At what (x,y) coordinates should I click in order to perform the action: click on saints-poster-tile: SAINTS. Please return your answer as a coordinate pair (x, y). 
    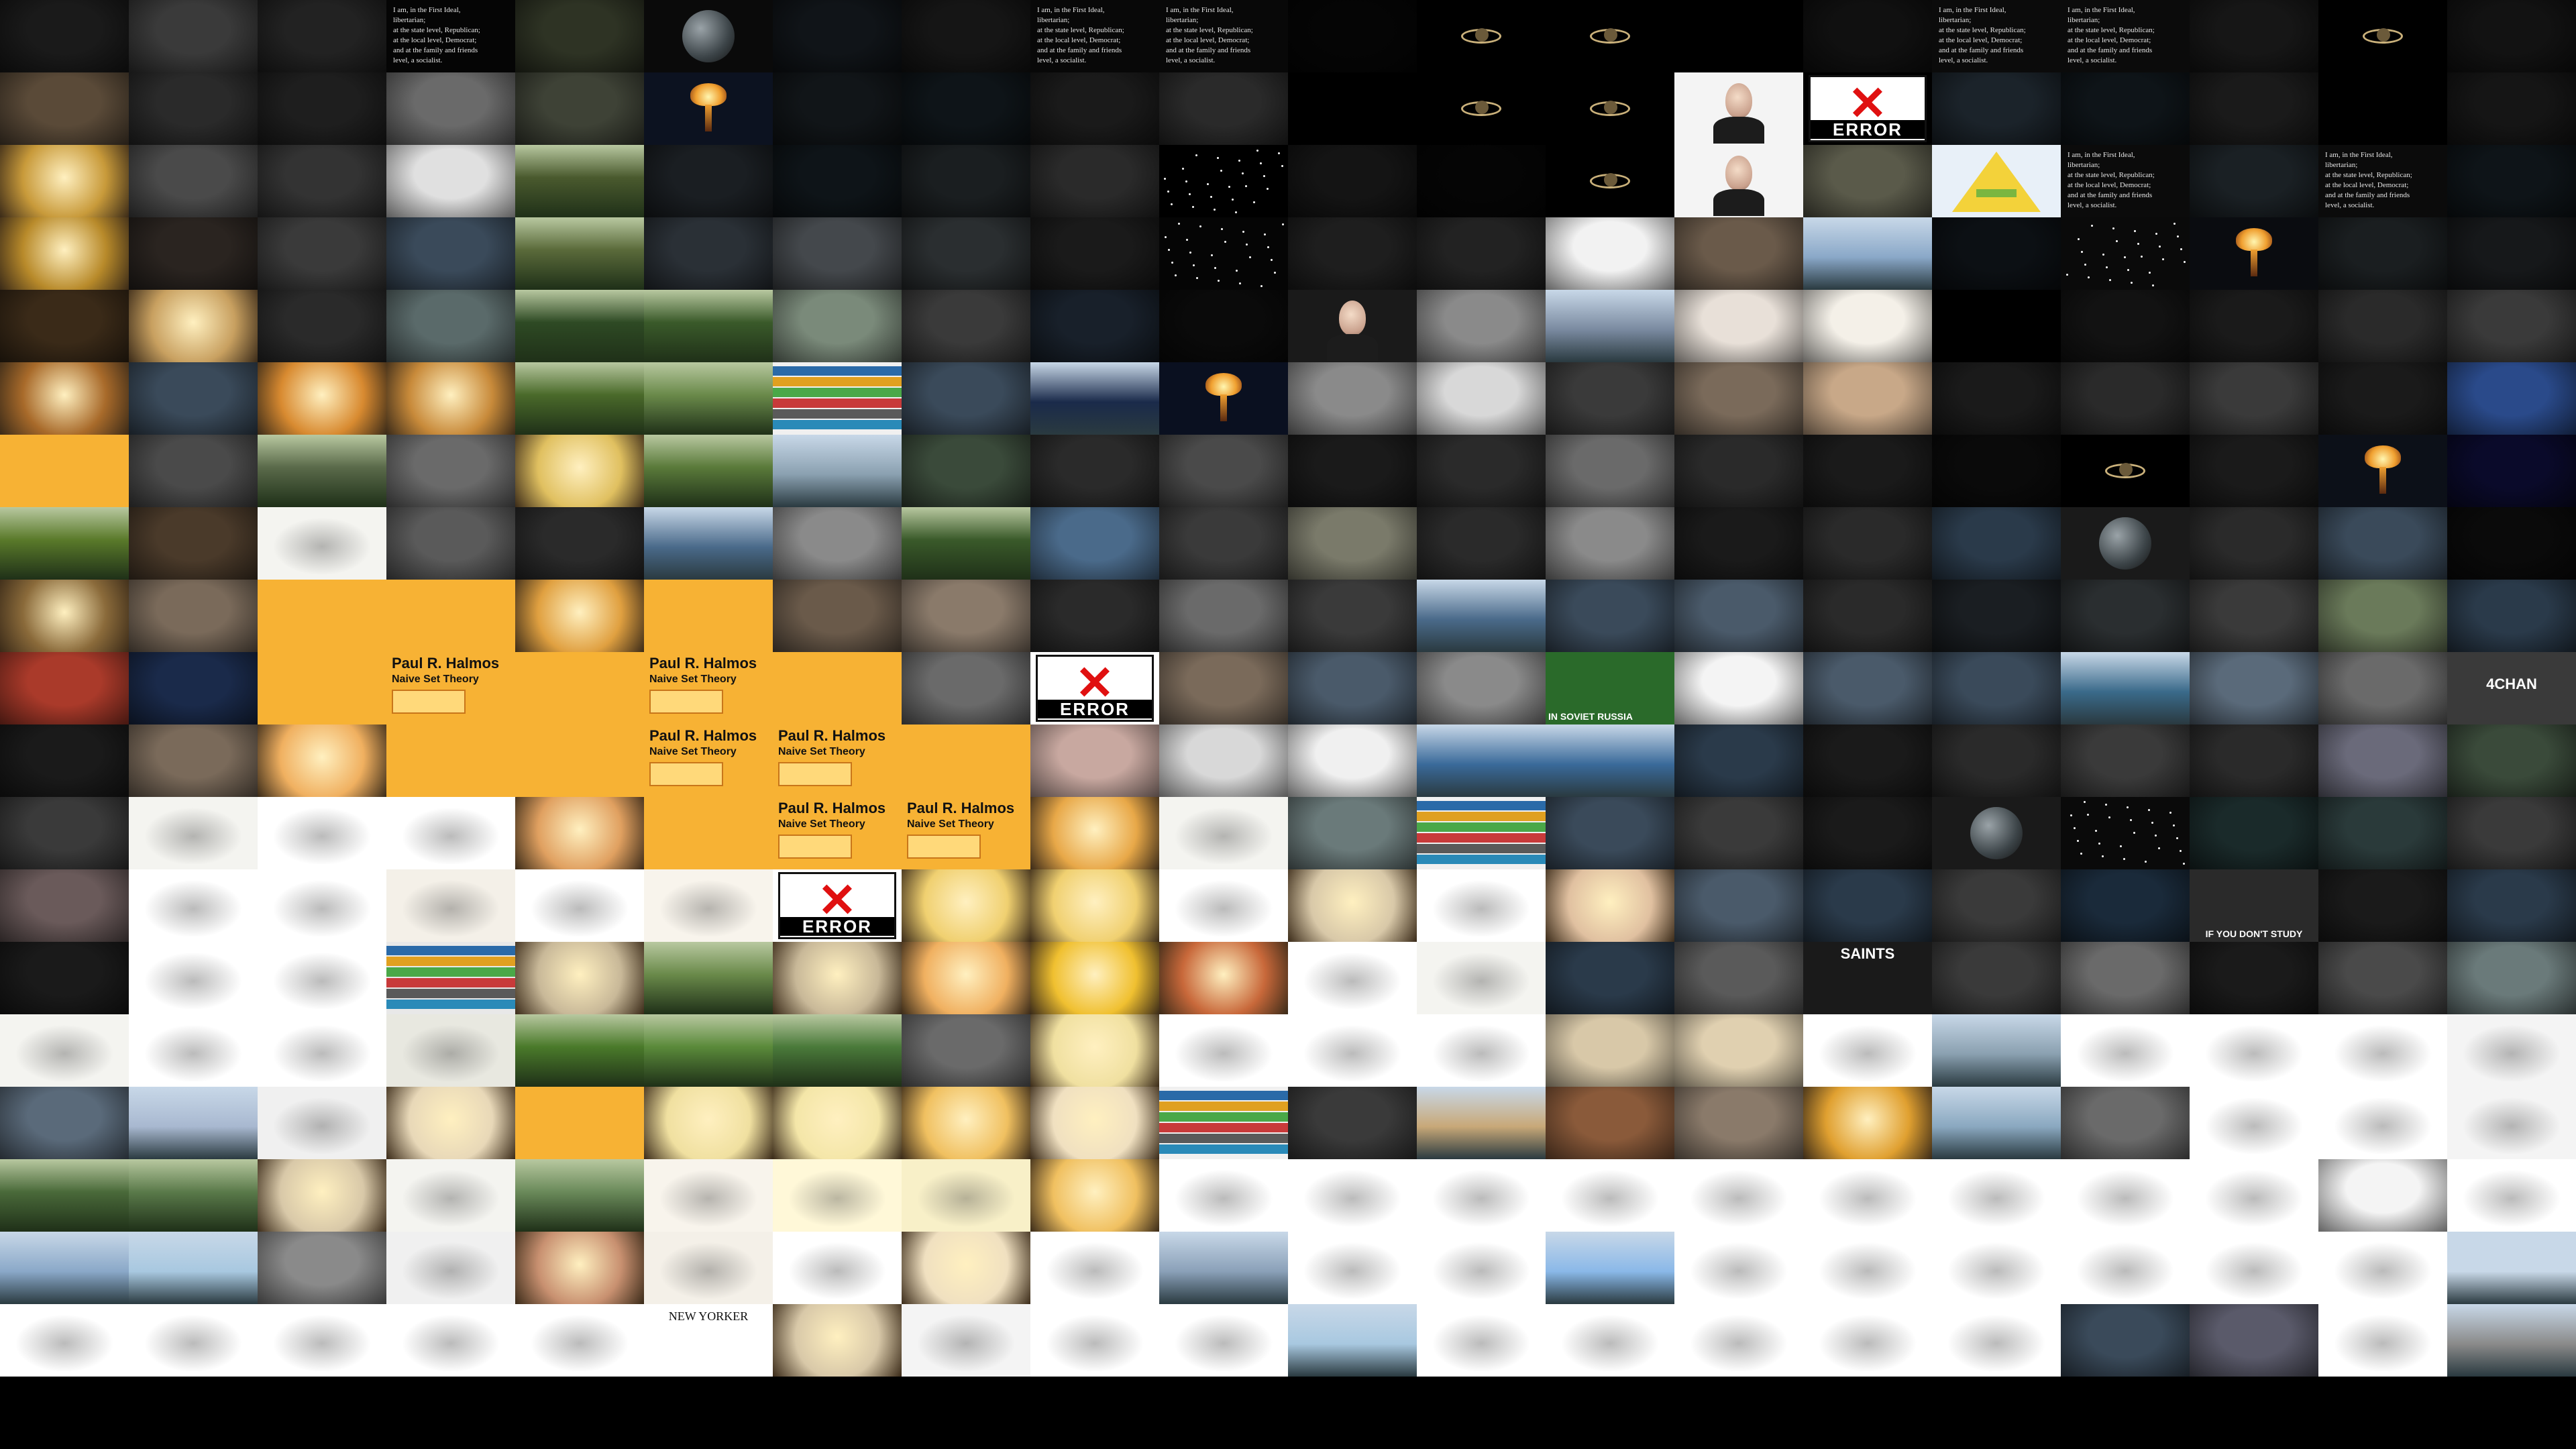
    Looking at the image, I should click on (1867, 978).